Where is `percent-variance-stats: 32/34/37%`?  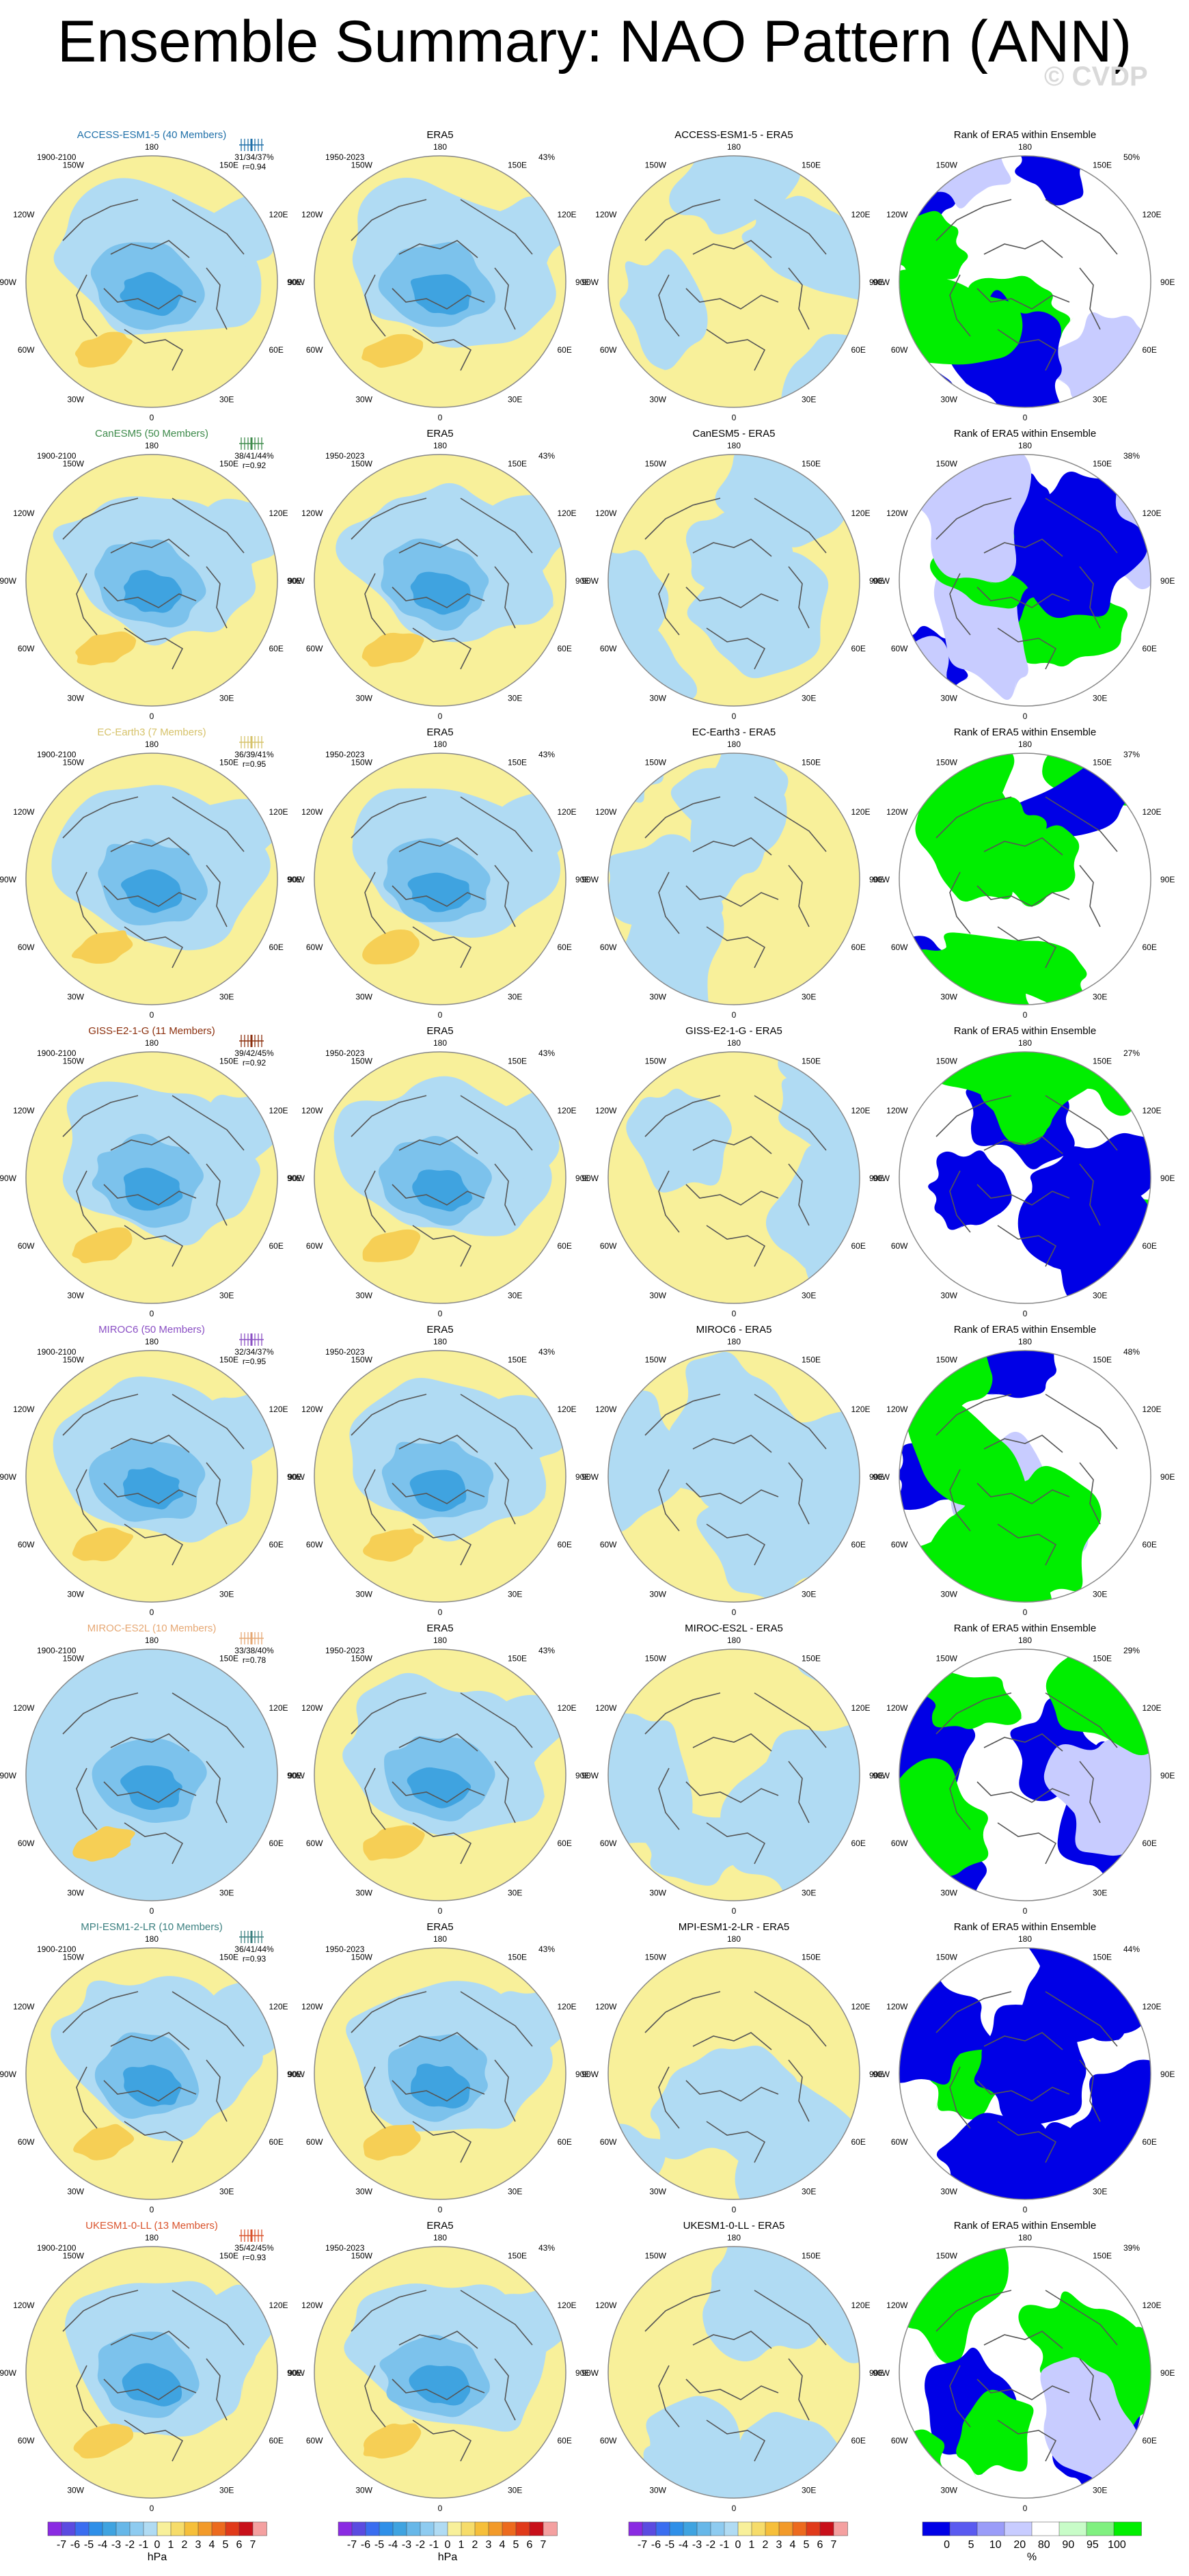 percent-variance-stats: 32/34/37% is located at coordinates (254, 1352).